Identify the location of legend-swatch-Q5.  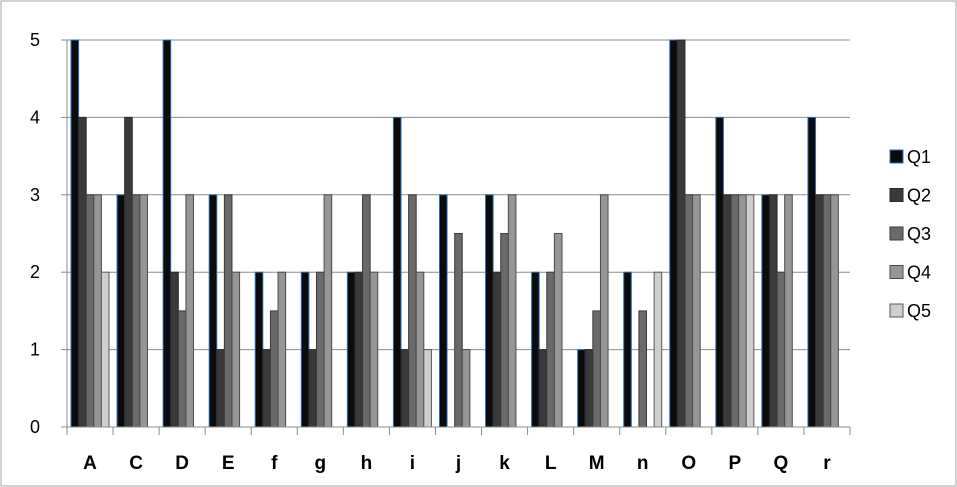
(896, 310).